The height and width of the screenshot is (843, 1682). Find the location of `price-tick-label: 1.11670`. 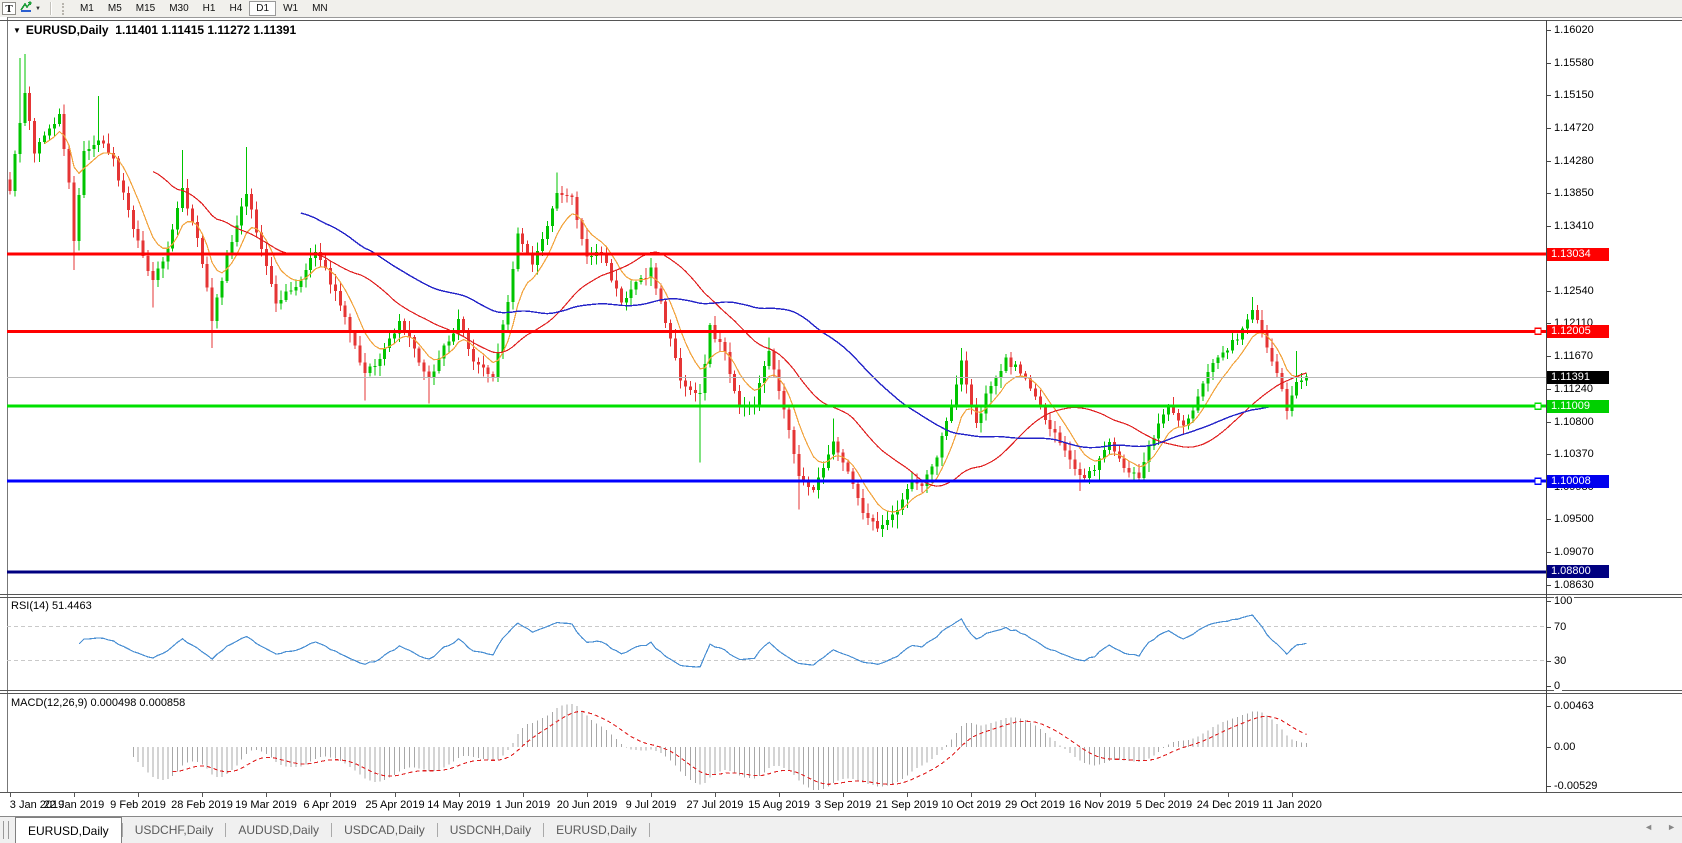

price-tick-label: 1.11670 is located at coordinates (1574, 356).